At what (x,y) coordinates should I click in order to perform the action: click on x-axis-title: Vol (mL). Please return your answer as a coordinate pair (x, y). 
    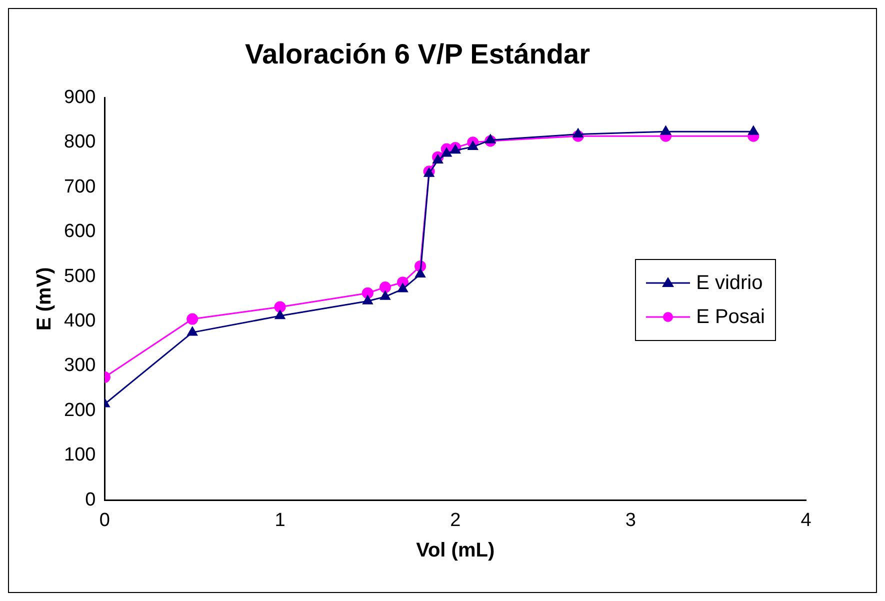
    Looking at the image, I should click on (455, 551).